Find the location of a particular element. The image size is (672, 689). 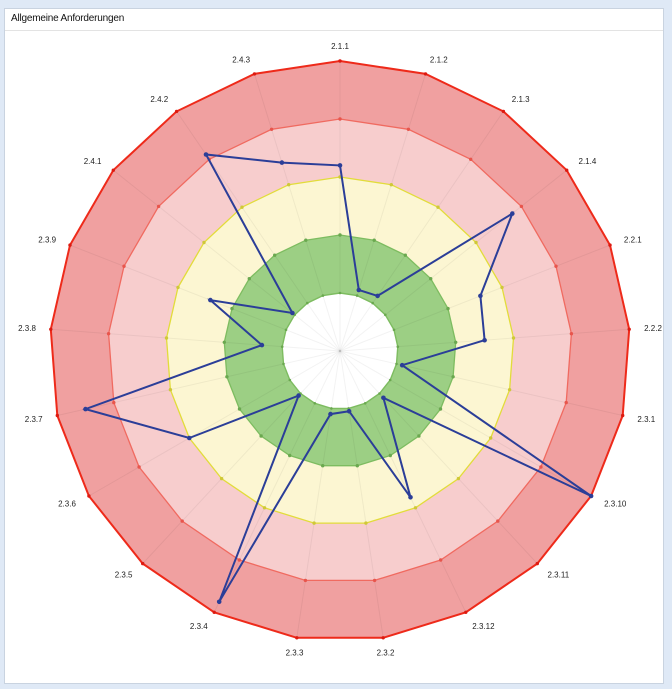

series-point-2.2.2 is located at coordinates (484, 340).